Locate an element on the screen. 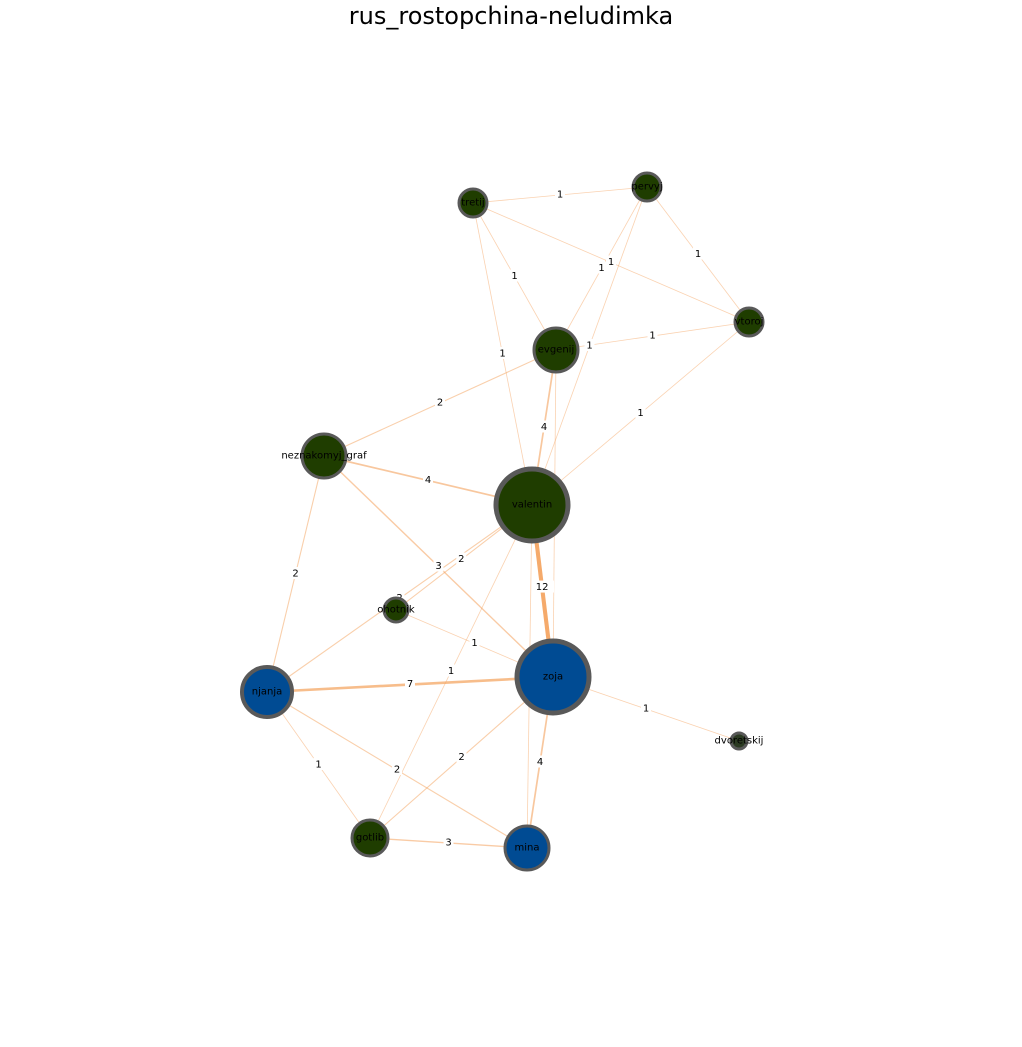  node-label: vtoroj is located at coordinates (749, 322).